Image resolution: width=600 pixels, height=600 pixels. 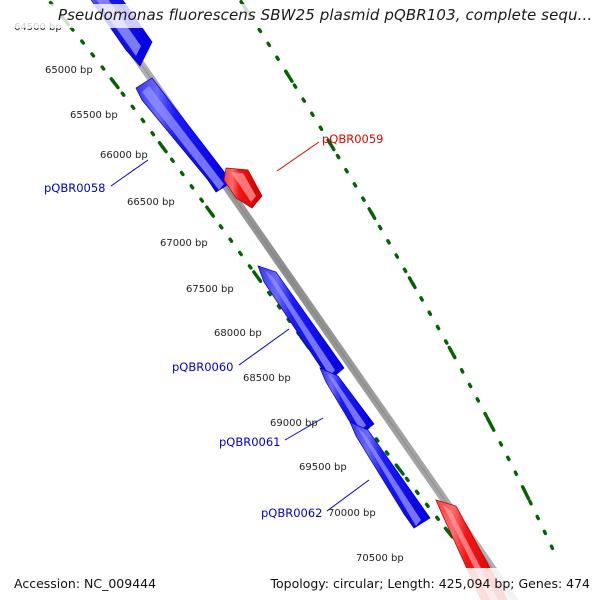 I want to click on leader-pqbr0060, so click(x=264, y=347).